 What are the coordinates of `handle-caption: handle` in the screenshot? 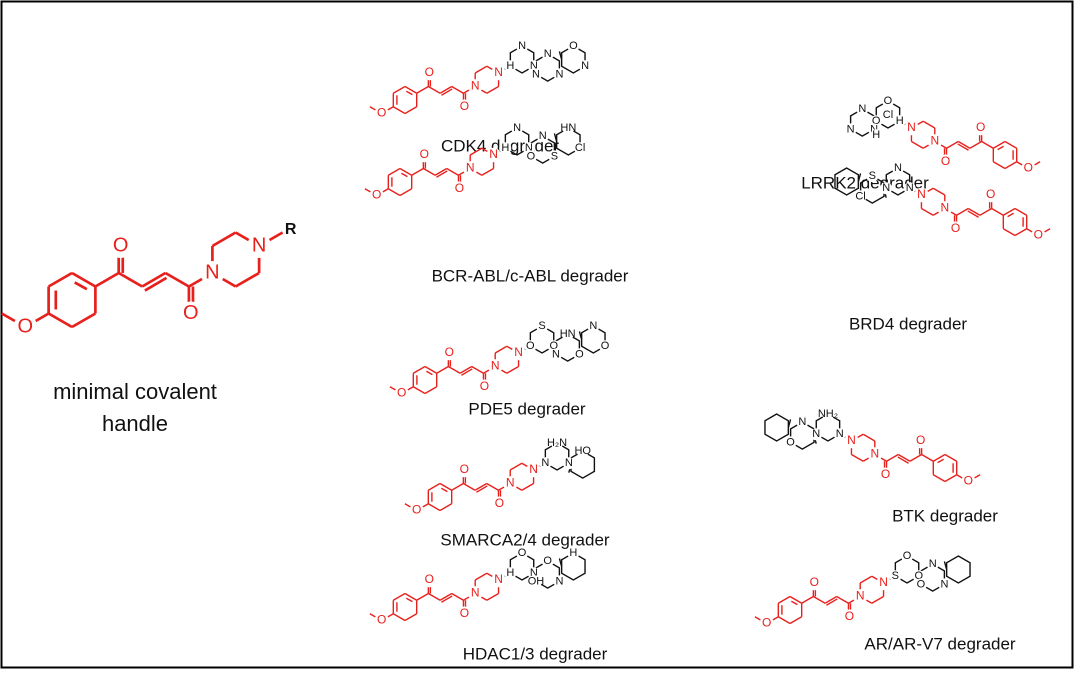 It's located at (135, 423).